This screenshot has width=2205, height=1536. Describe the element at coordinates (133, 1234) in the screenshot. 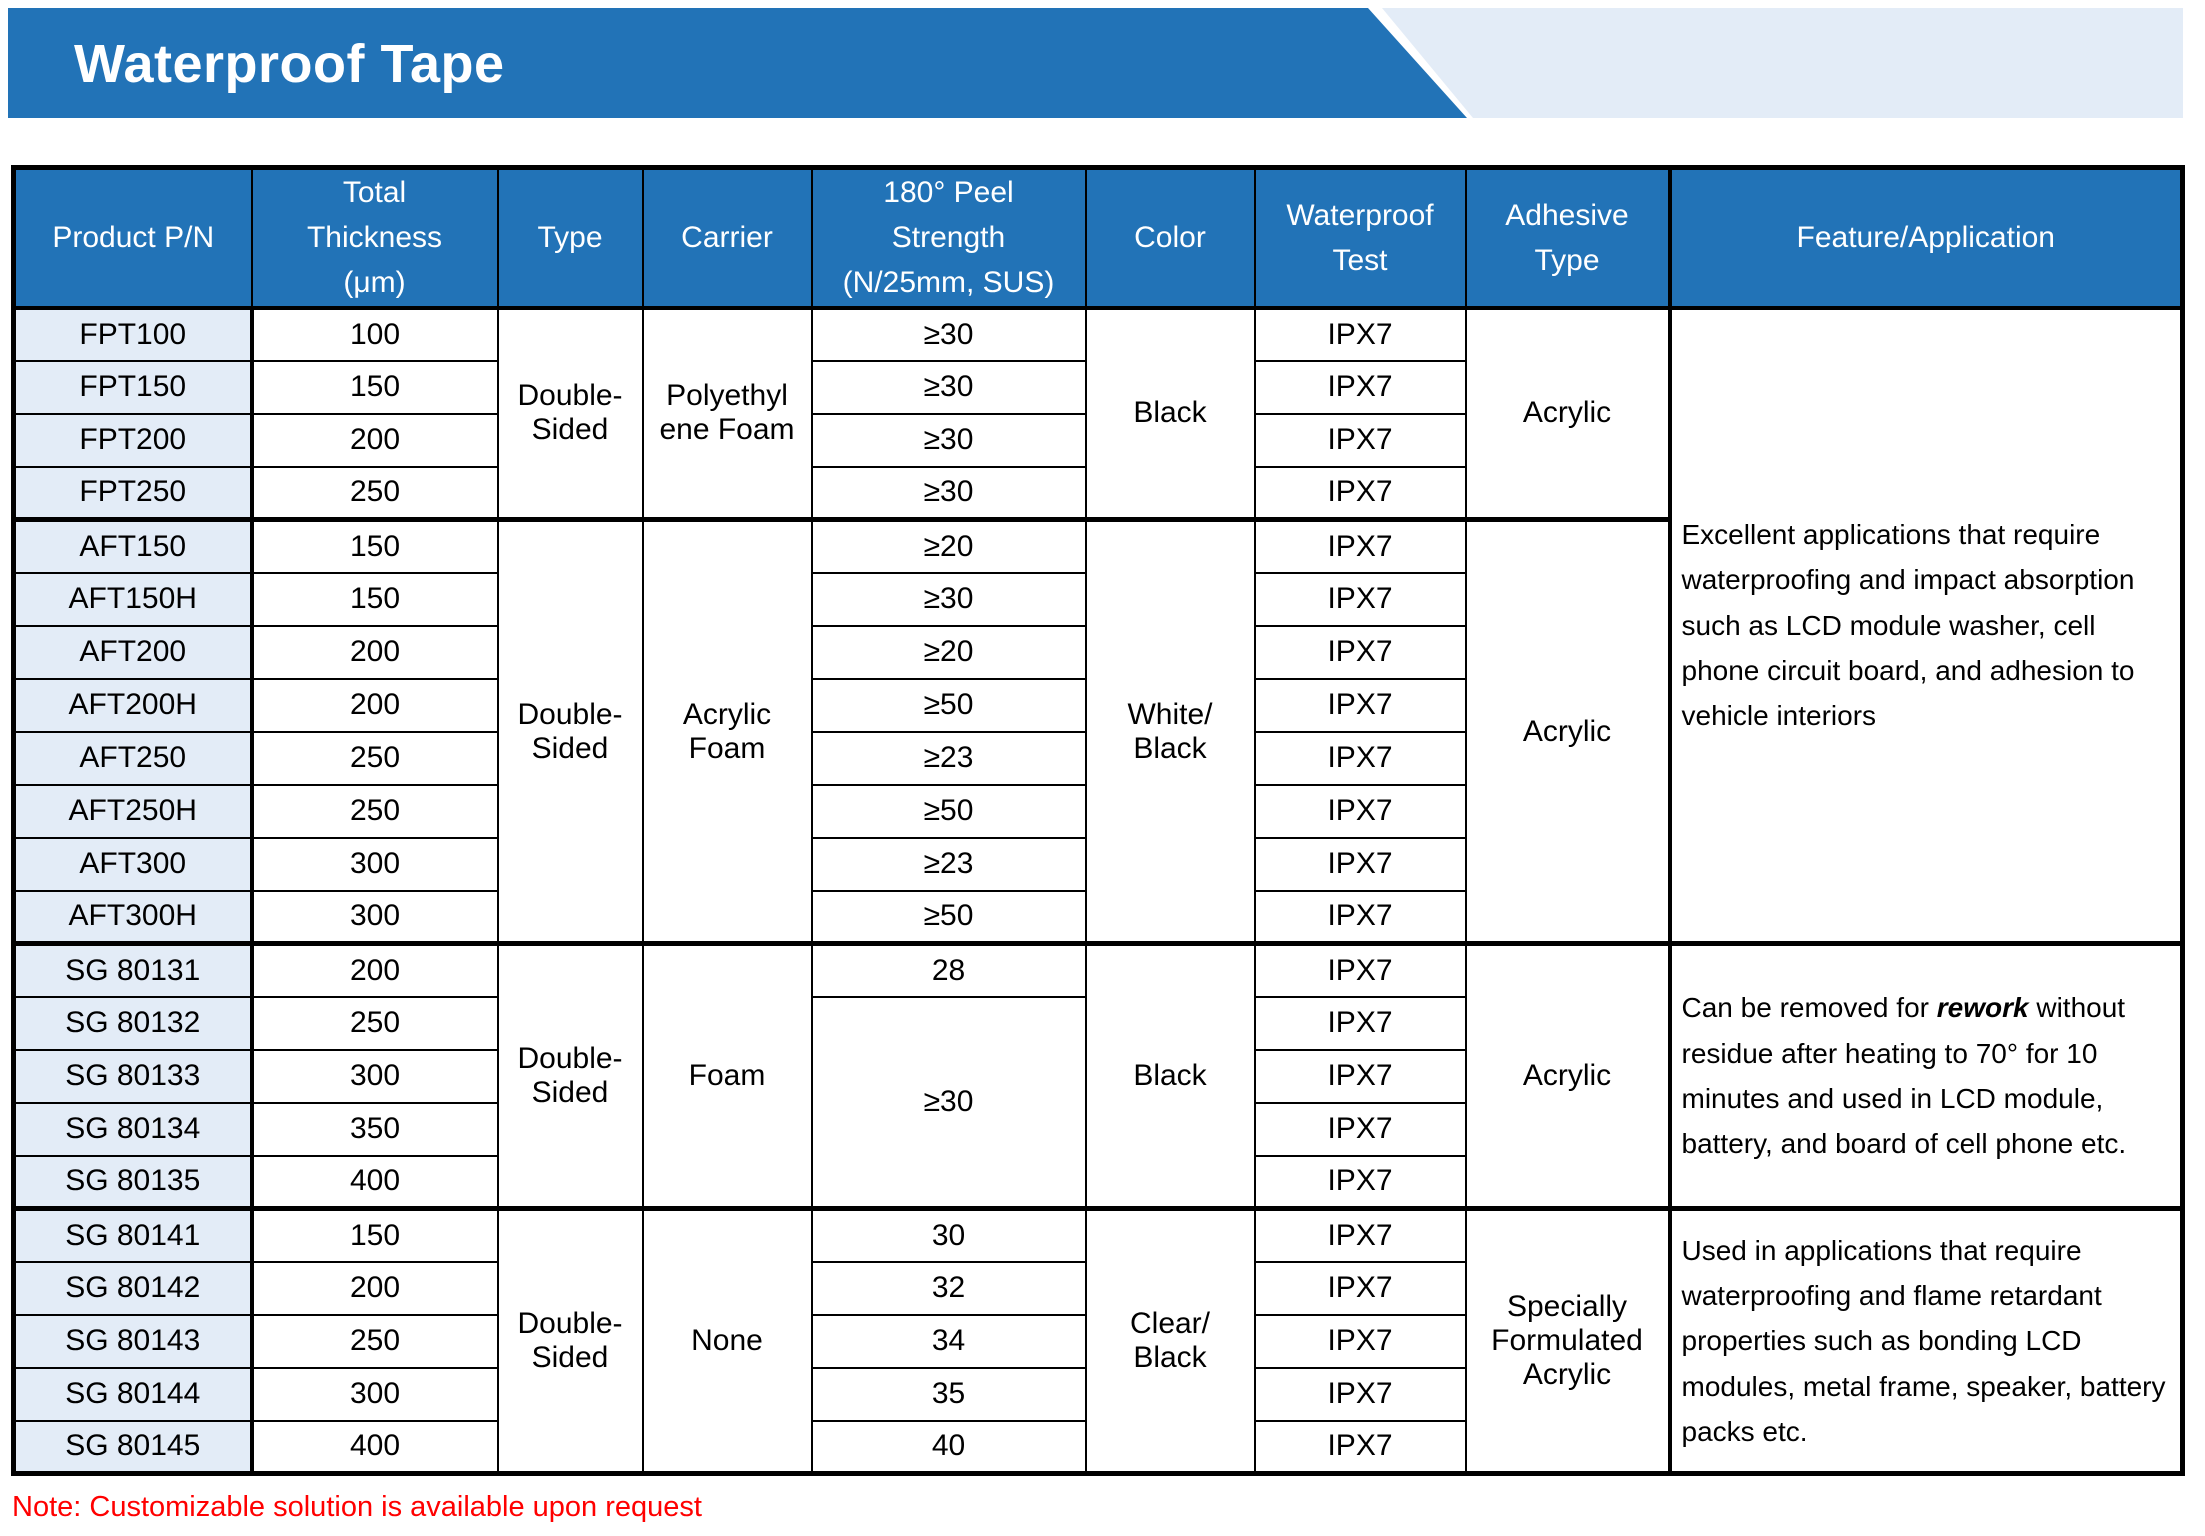

I see `cell-product-pn: SG 80141` at that location.